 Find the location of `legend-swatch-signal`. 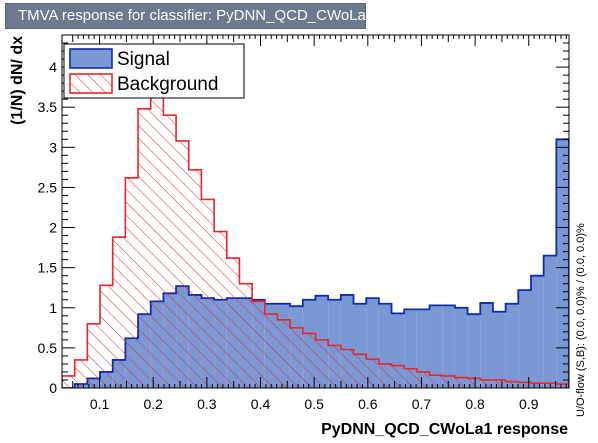

legend-swatch-signal is located at coordinates (91, 58).